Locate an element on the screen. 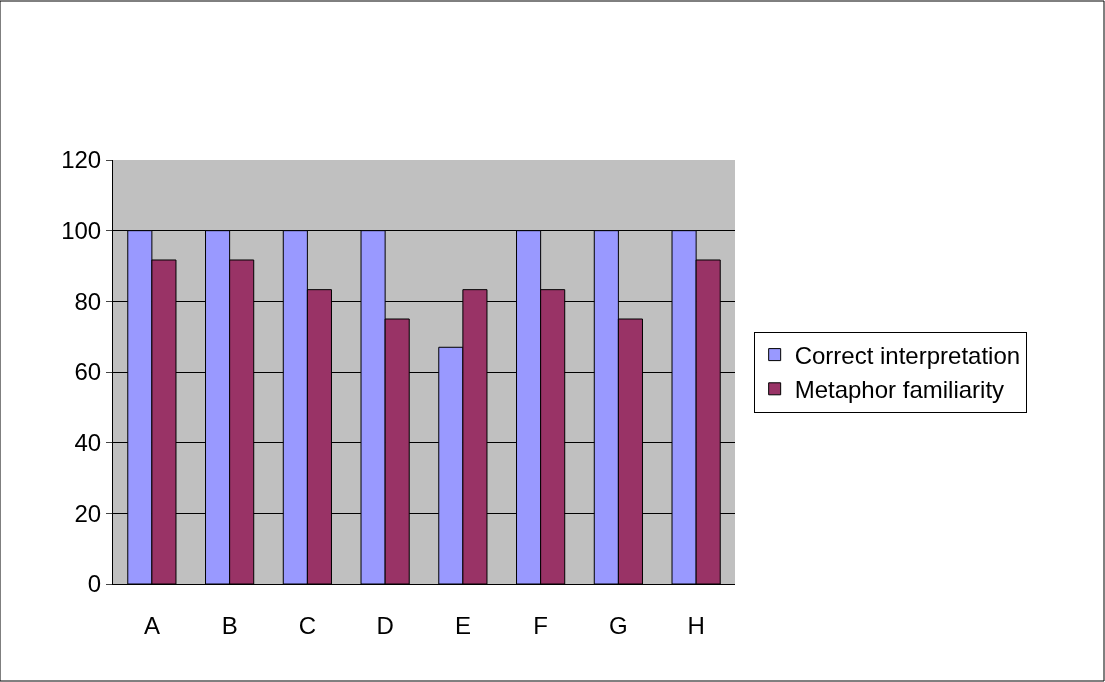  y-tick-label: 100 is located at coordinates (81, 231).